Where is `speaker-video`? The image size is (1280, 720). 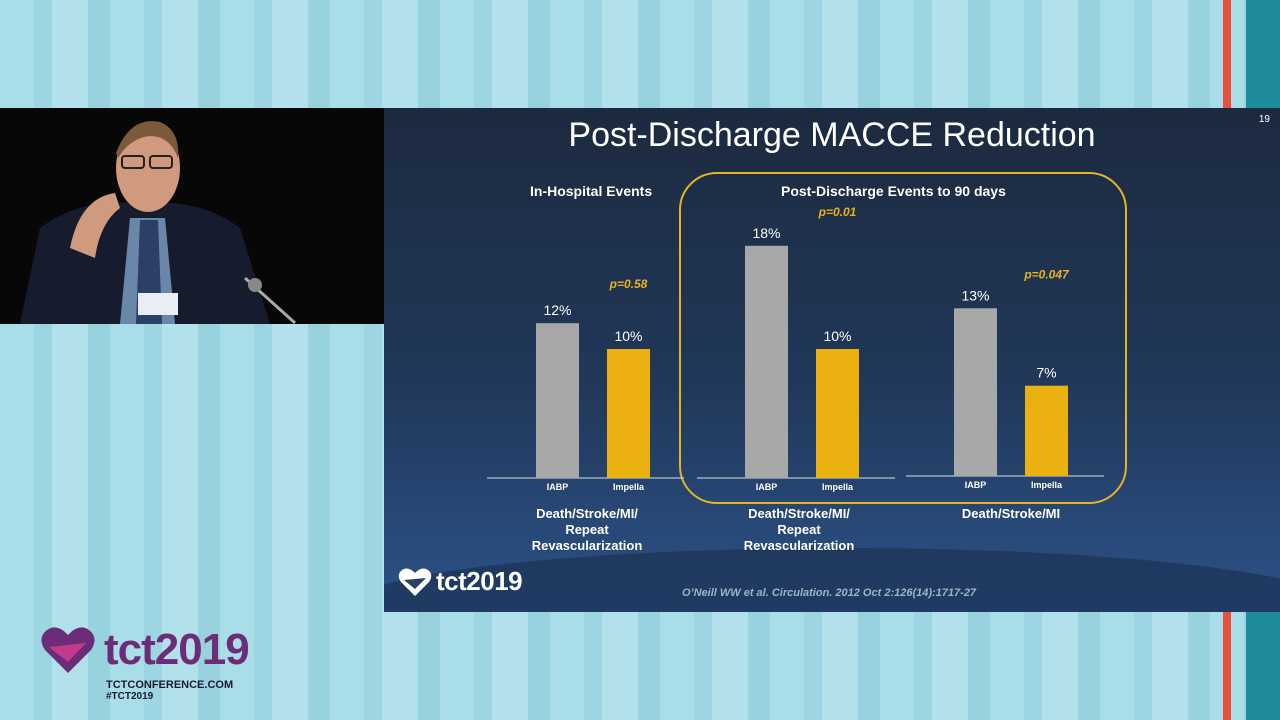 speaker-video is located at coordinates (192, 216).